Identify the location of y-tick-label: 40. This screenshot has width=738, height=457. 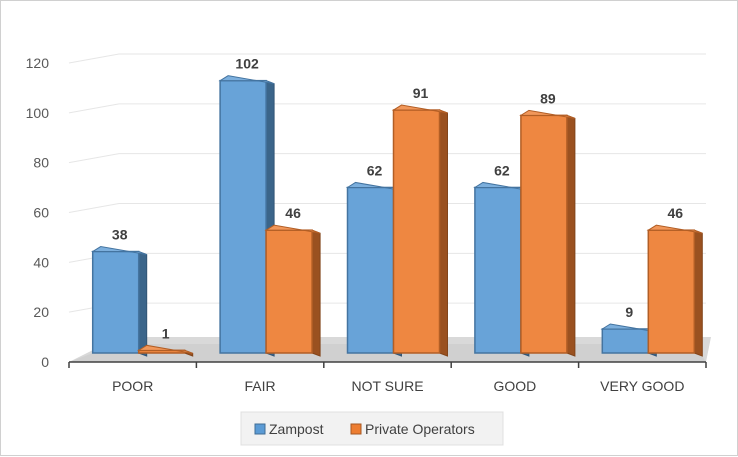
(41, 262).